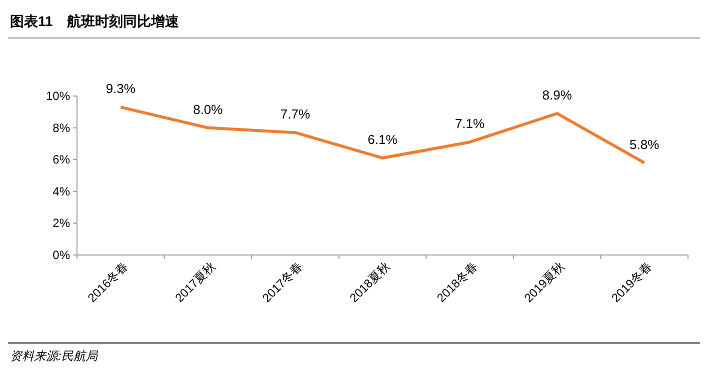 The width and height of the screenshot is (709, 381). What do you see at coordinates (58, 96) in the screenshot?
I see `y-tick-label: 10%` at bounding box center [58, 96].